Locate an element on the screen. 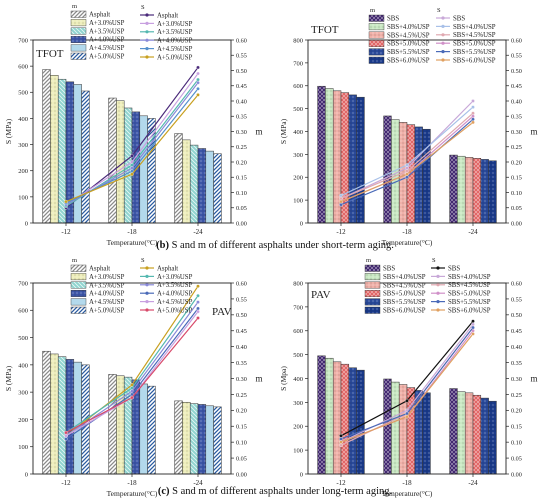 The height and width of the screenshot is (504, 550). legend-label: A+3.0%USP is located at coordinates (107, 277).